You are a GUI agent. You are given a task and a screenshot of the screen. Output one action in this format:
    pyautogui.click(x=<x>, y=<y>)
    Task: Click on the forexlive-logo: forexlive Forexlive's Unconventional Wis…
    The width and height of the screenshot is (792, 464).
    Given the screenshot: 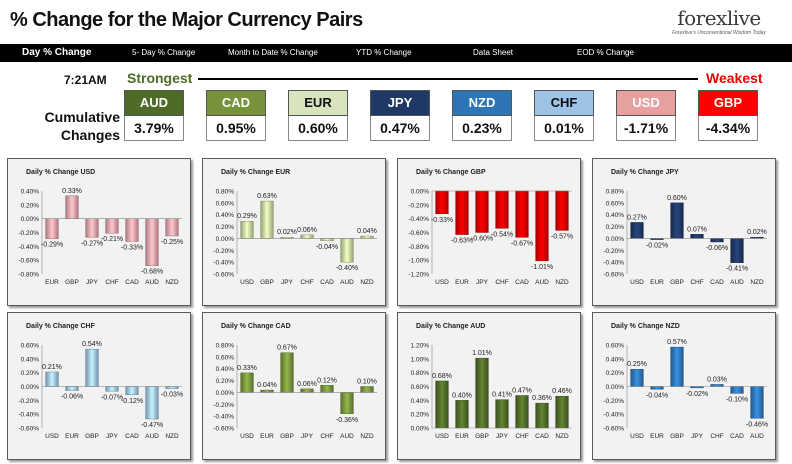 What is the action you would take?
    pyautogui.click(x=719, y=23)
    